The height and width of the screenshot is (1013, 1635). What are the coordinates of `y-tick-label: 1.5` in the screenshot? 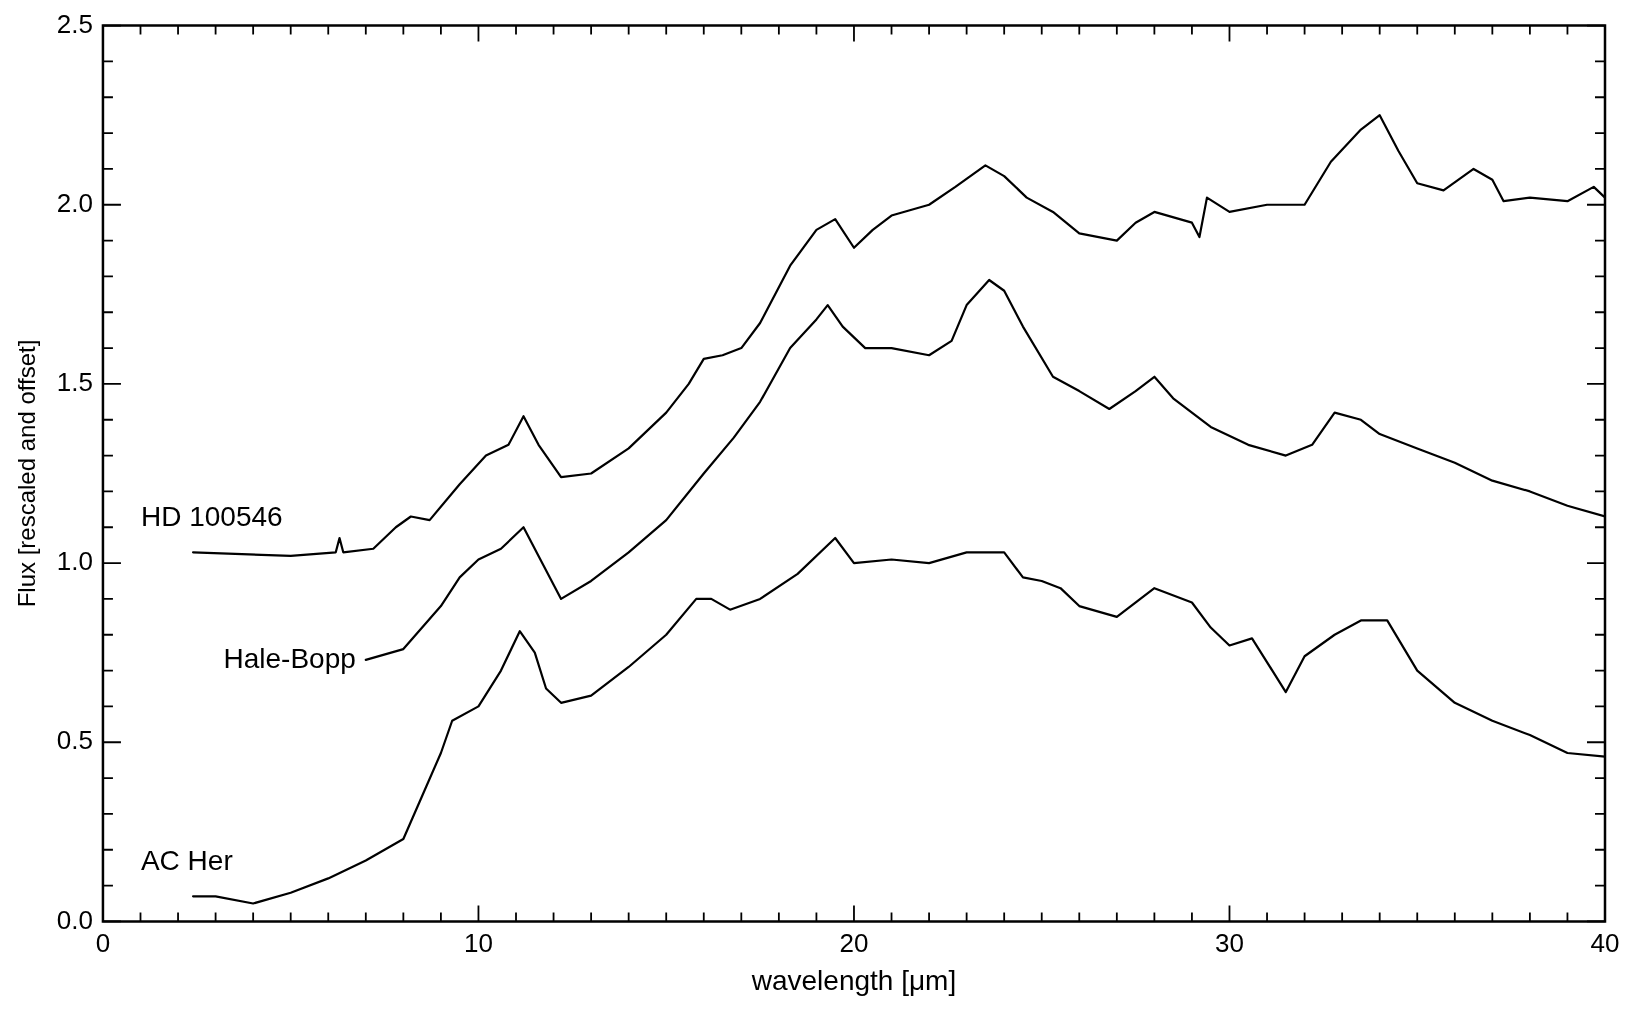 It's located at (74, 382).